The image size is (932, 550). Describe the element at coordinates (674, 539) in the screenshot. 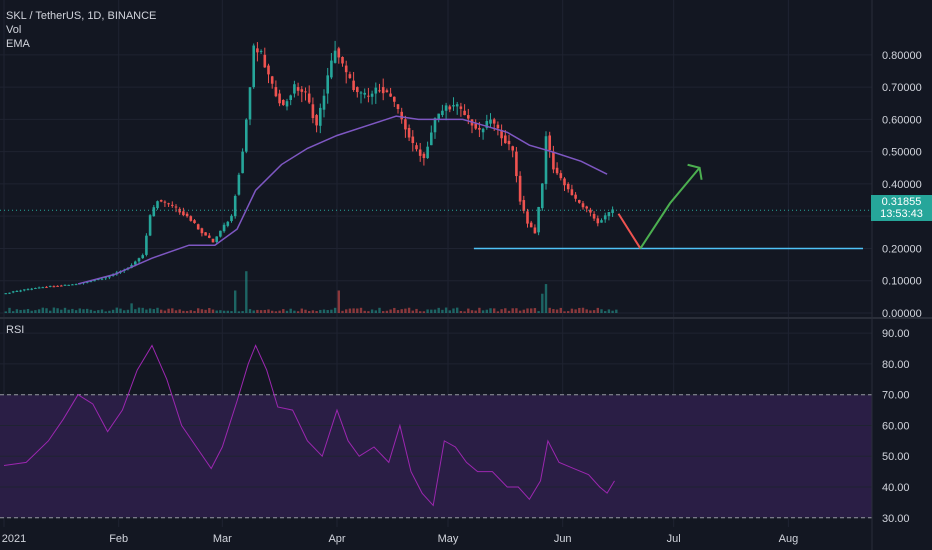

I see `time-tick-label: Jul` at that location.